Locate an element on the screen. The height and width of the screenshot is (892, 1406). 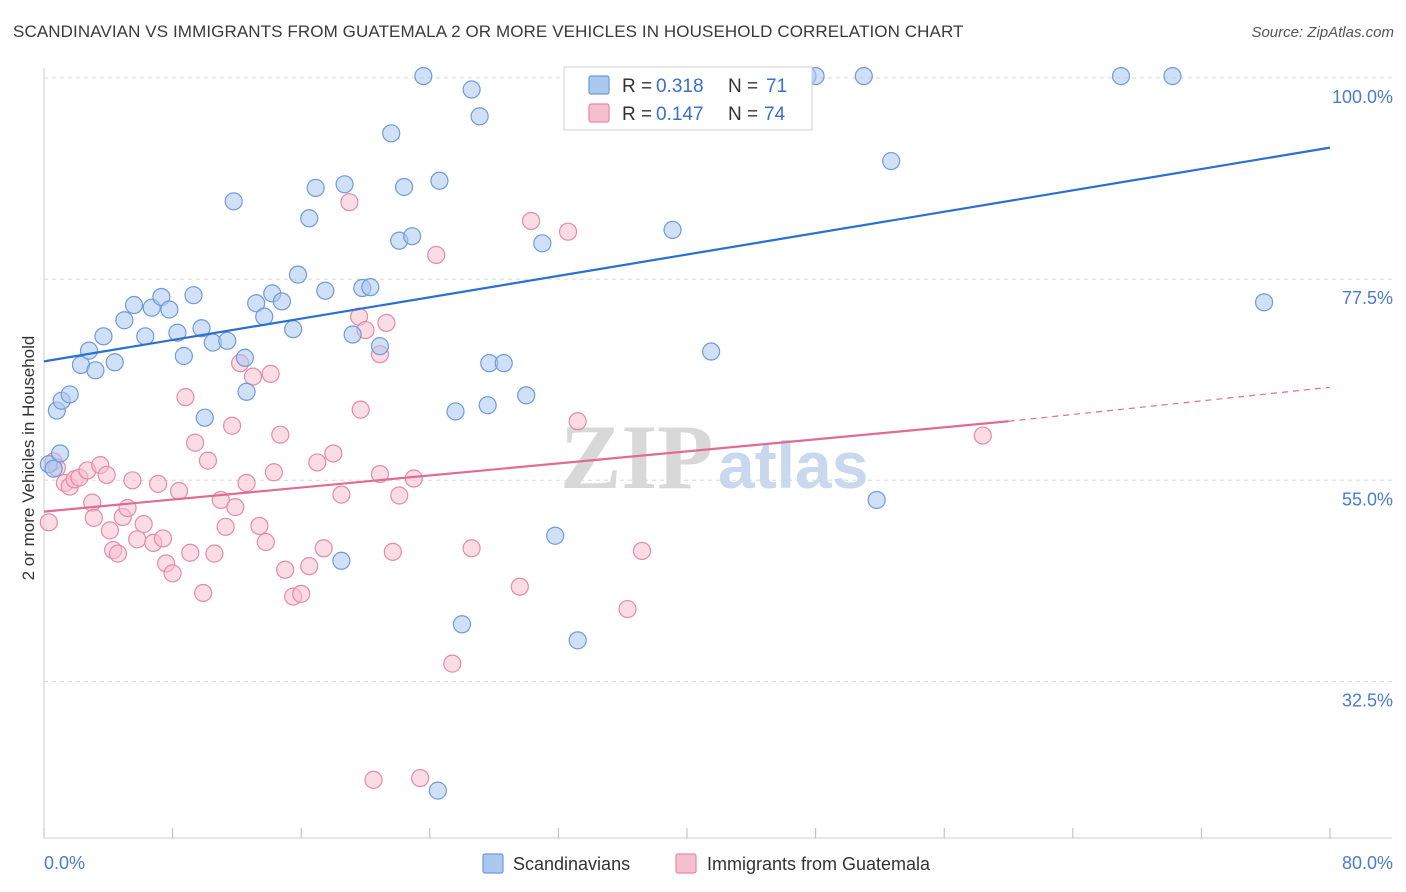
top-legend: R = 0.318 N = 71 R = 0.147 N = 74 is located at coordinates (688, 98).